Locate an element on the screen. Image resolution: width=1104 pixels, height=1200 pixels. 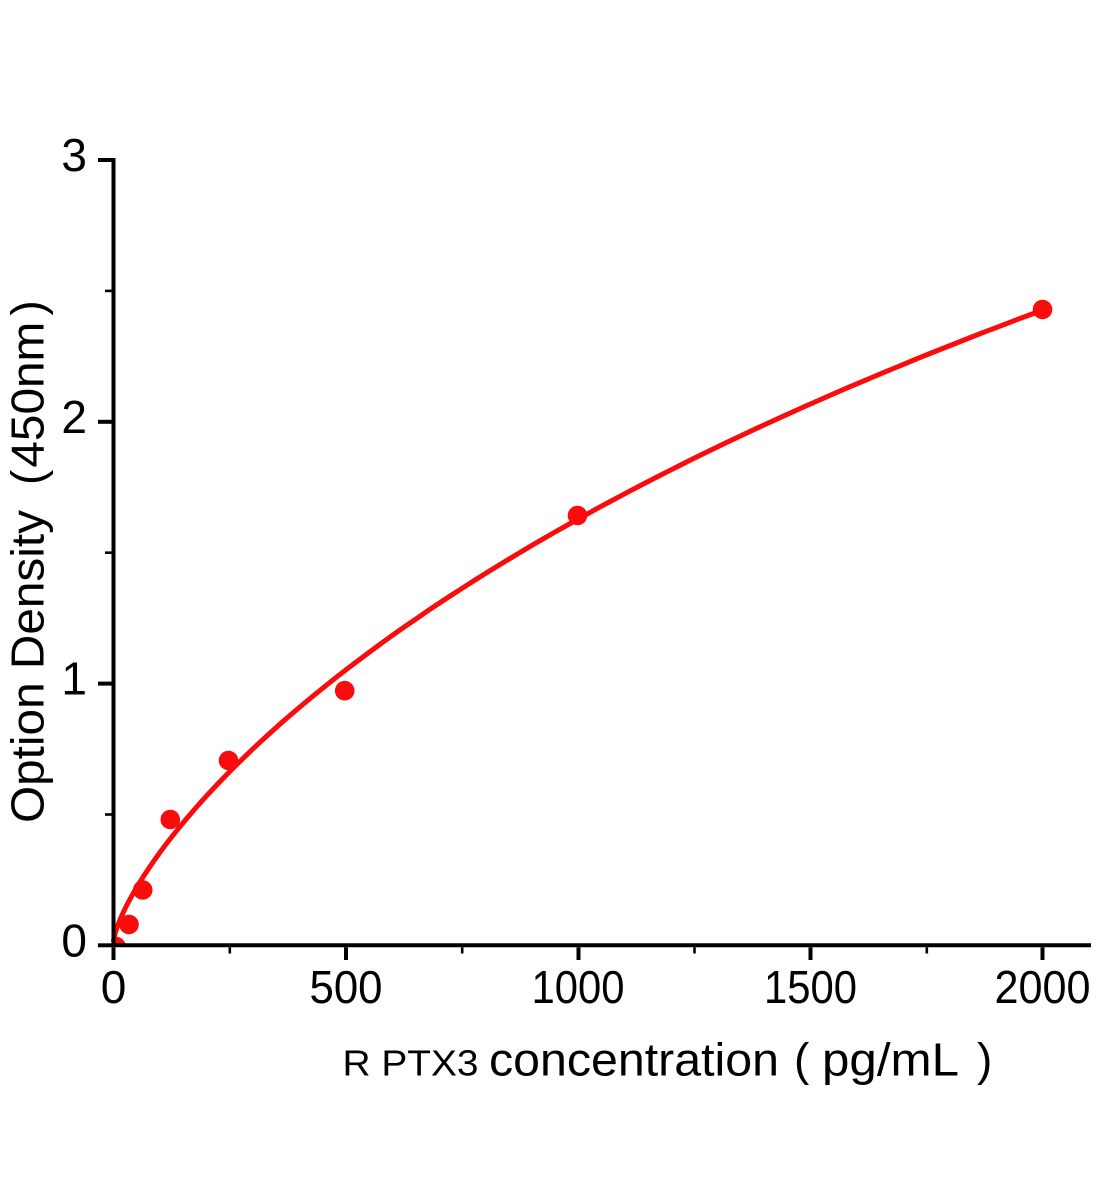
svg-text: concentration is located at coordinates (634, 1060).